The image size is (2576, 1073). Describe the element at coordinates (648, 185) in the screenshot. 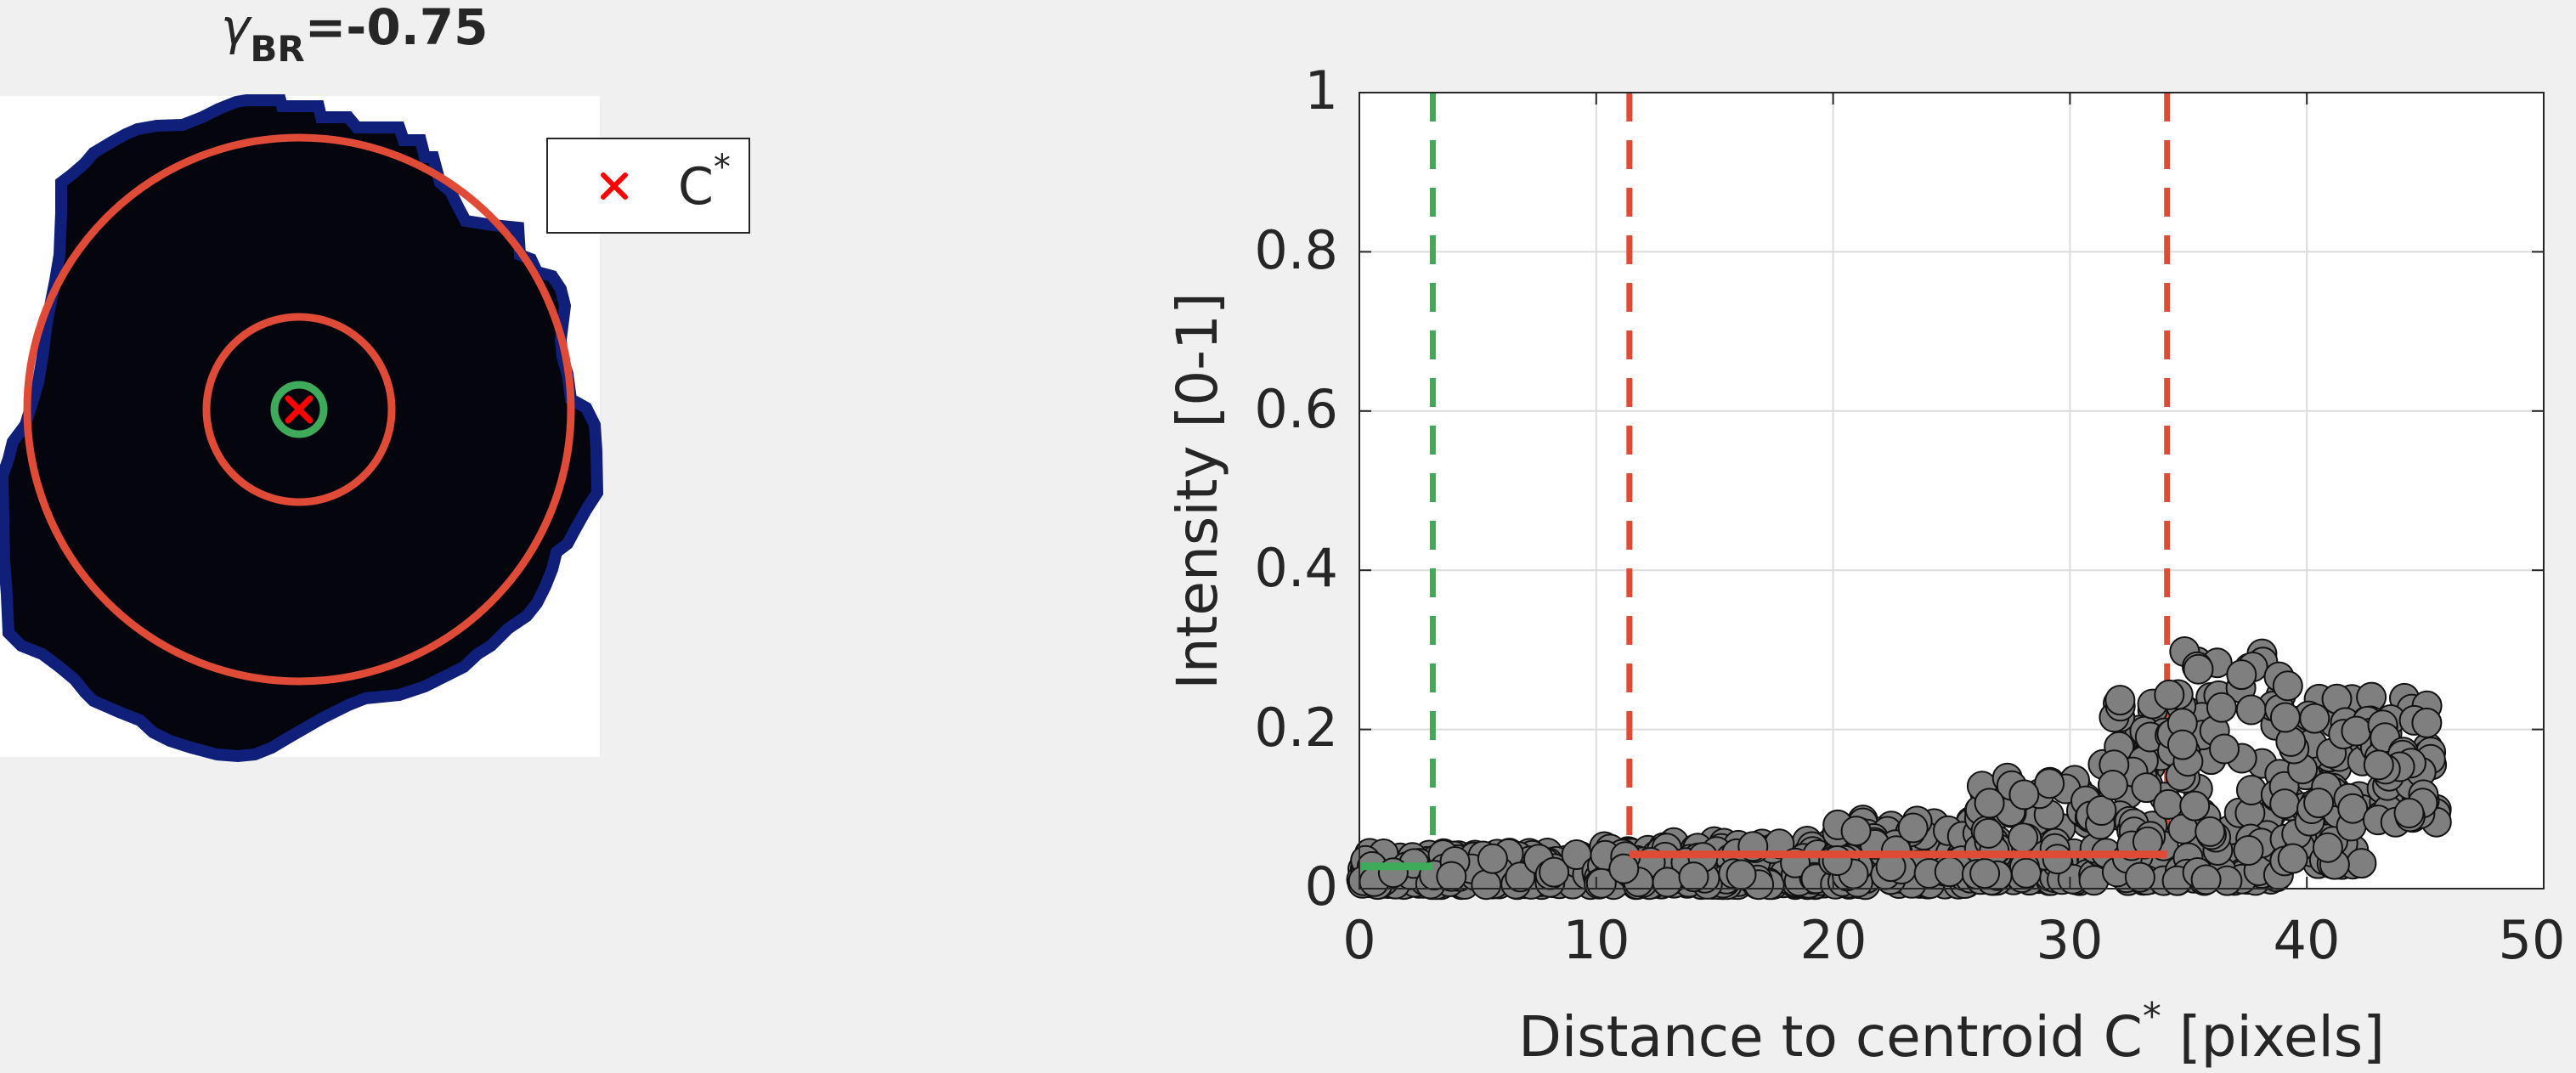

I see `legend: C*` at that location.